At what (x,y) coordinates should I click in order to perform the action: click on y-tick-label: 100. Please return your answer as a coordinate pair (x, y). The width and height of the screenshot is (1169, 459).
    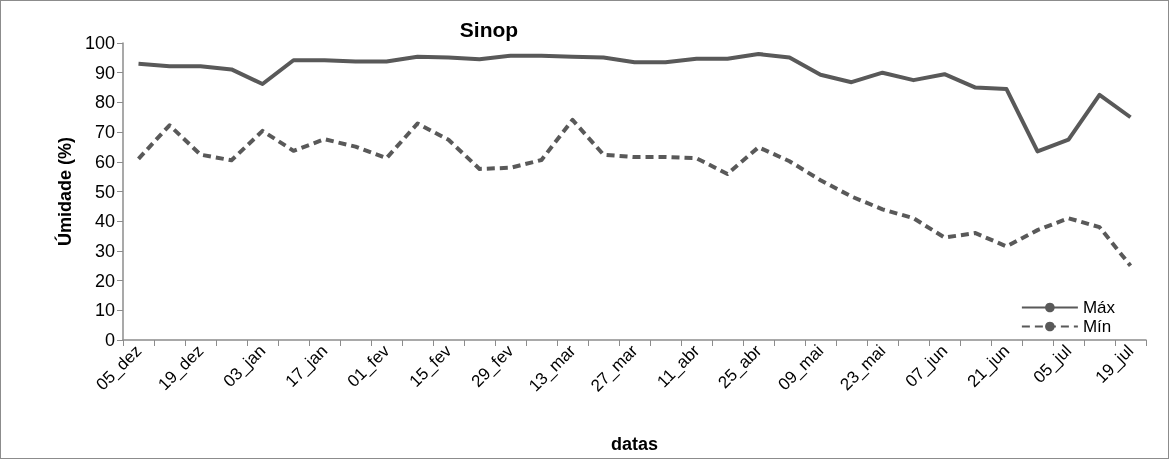
    Looking at the image, I should click on (99, 43).